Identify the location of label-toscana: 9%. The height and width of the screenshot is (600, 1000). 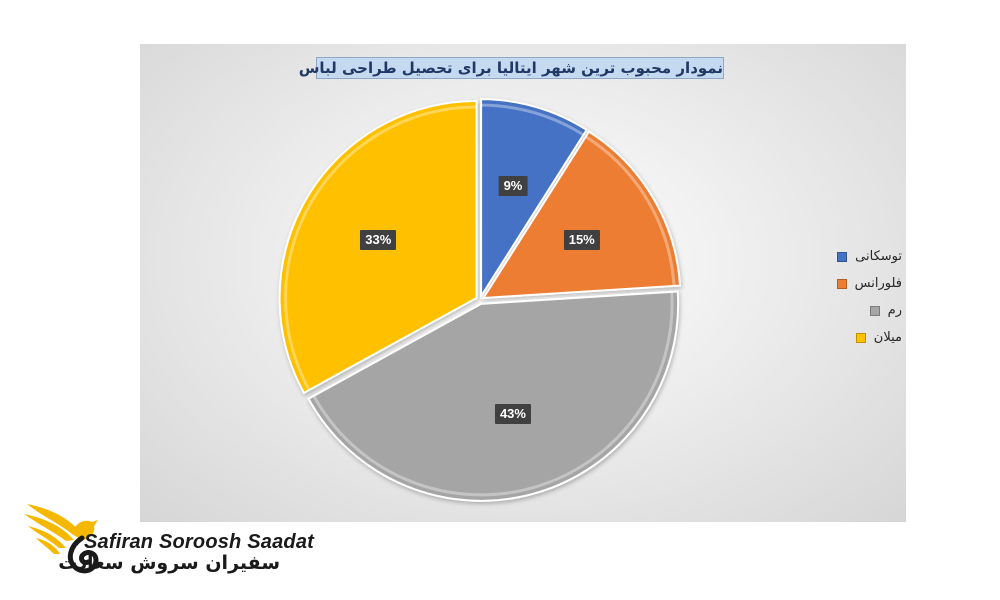
(513, 186).